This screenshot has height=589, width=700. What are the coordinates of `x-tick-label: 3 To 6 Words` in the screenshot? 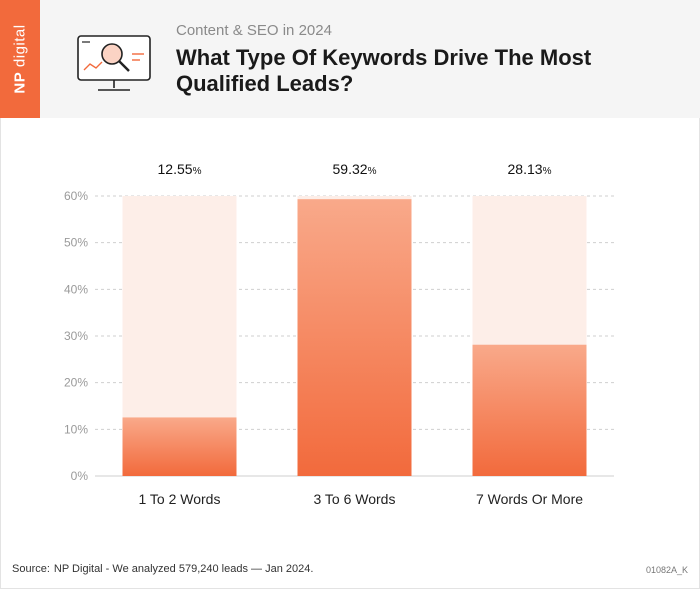 It's located at (355, 499).